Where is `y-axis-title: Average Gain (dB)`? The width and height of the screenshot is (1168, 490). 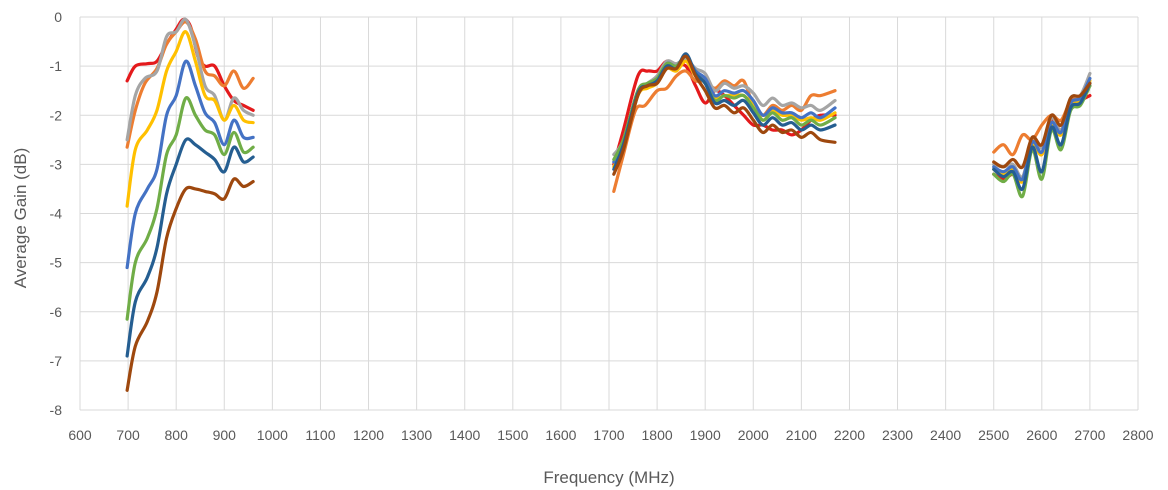 y-axis-title: Average Gain (dB) is located at coordinates (20, 218).